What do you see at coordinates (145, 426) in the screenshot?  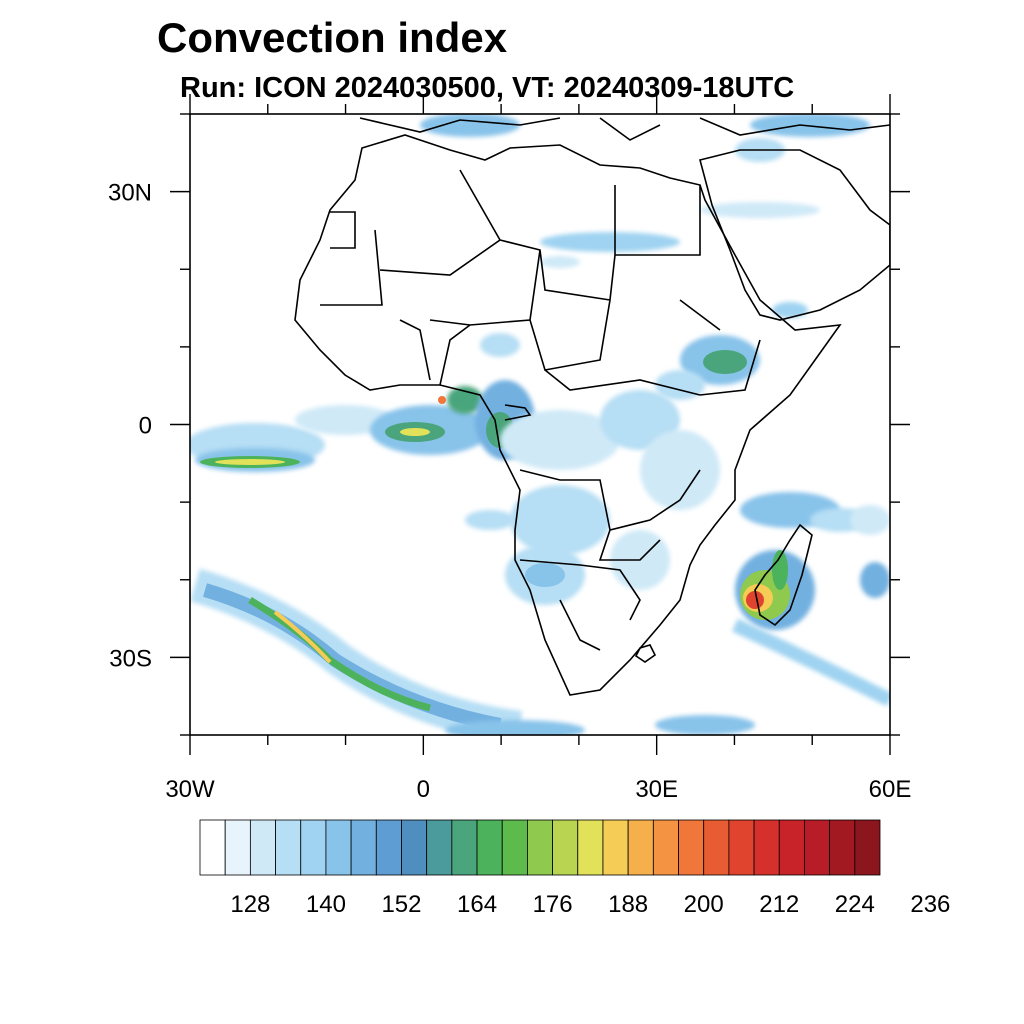 I see `lat-tick-label: 0` at bounding box center [145, 426].